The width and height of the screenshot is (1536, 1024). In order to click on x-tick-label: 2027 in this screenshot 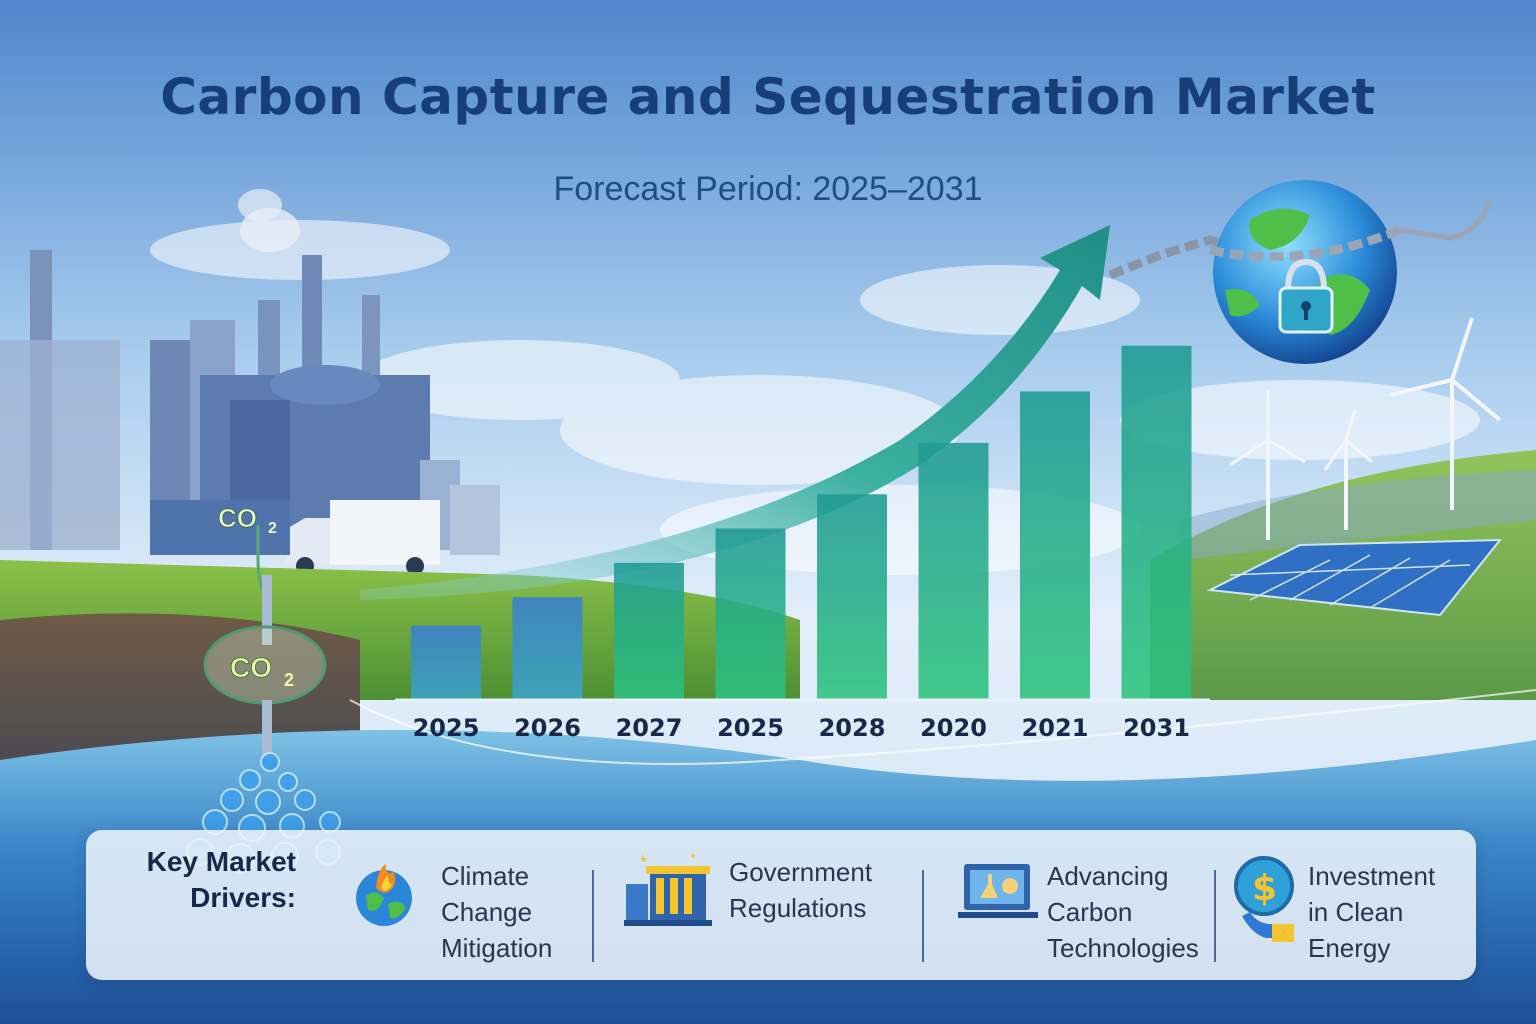, I will do `click(649, 728)`.